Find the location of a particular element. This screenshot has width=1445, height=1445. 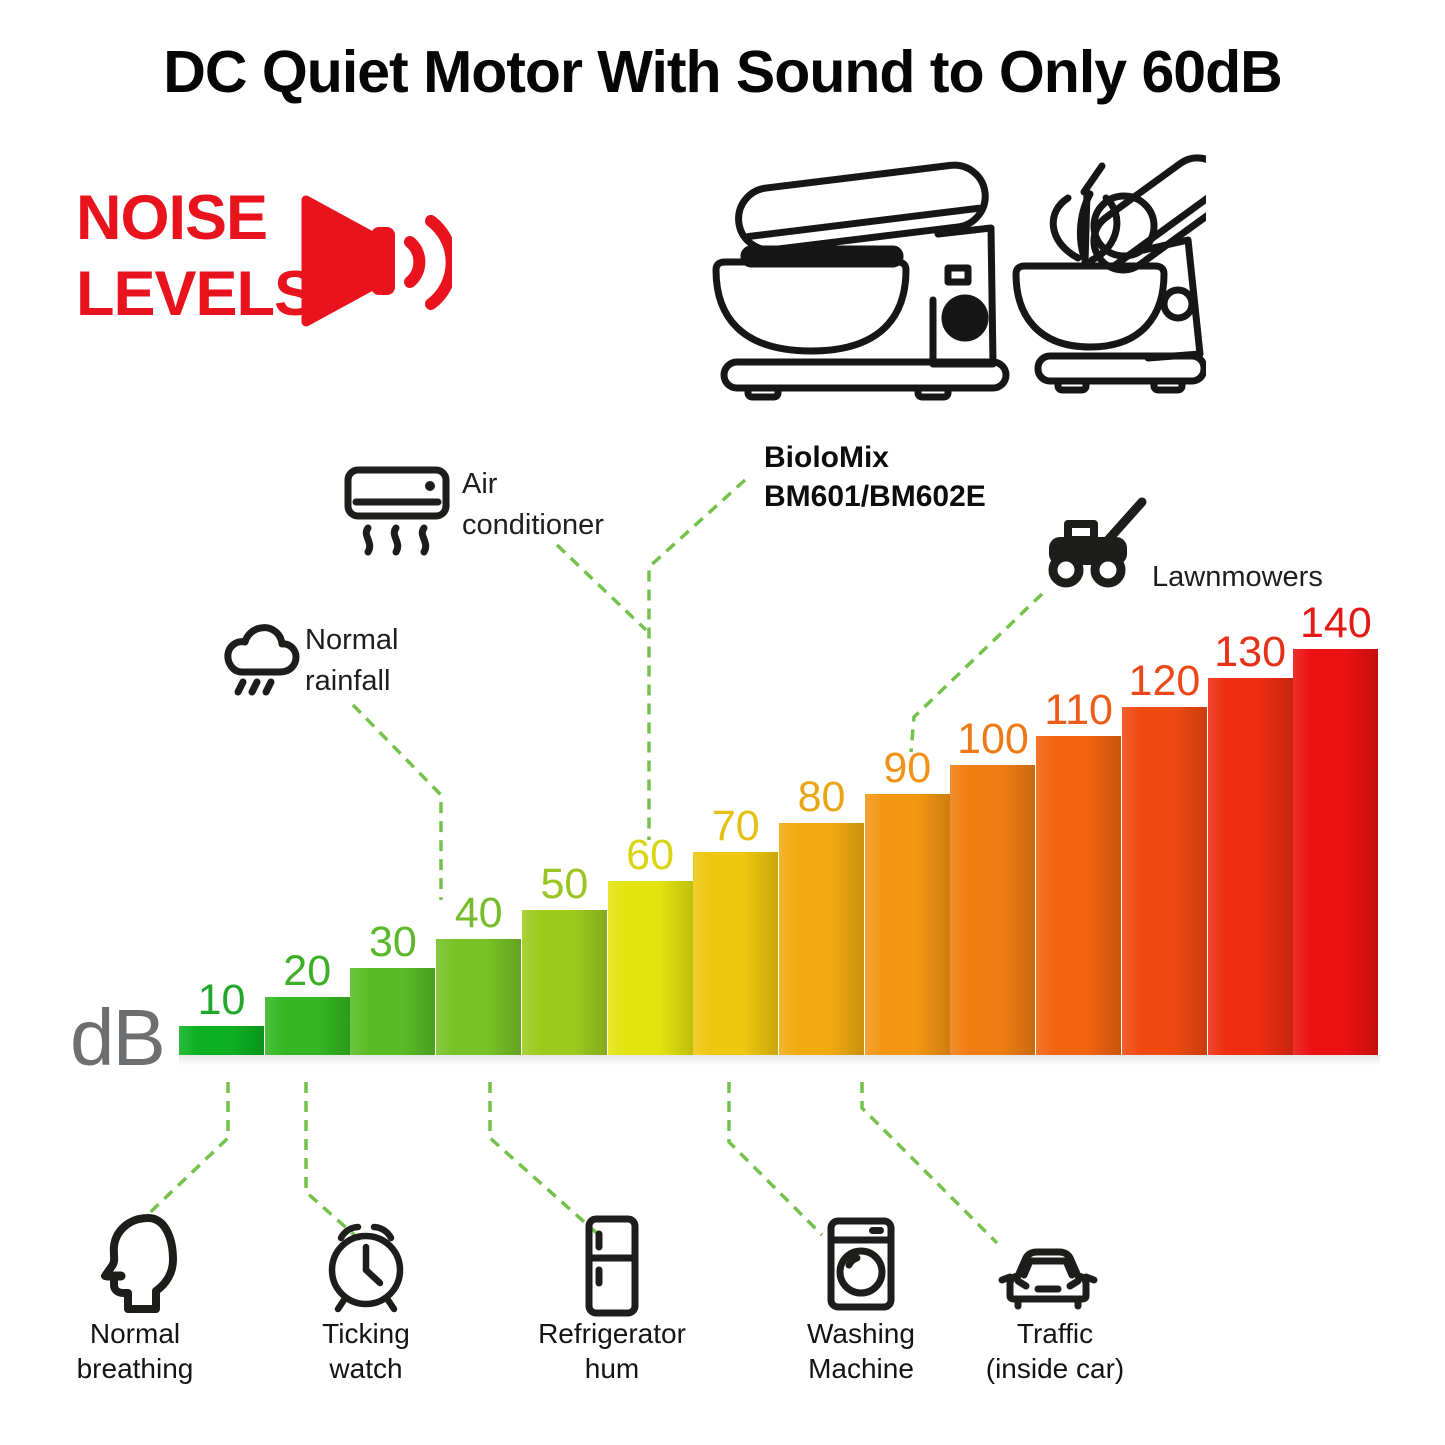

source-label-washing-machine: Washing Machine is located at coordinates (861, 1351).